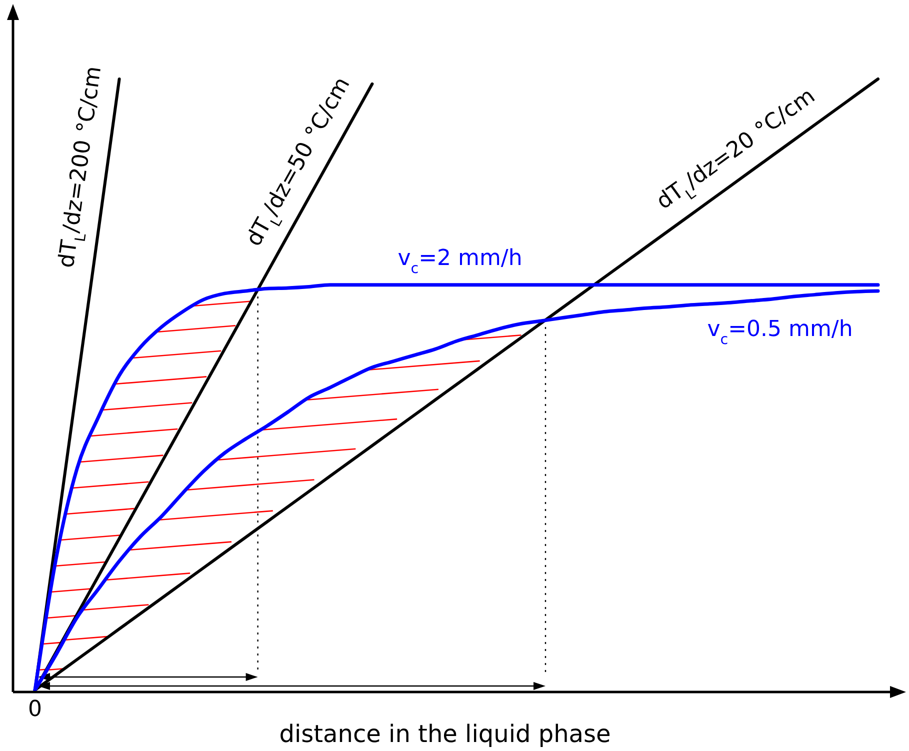  Describe the element at coordinates (445, 734) in the screenshot. I see `x-axis-title: distance in the liquid phase` at that location.